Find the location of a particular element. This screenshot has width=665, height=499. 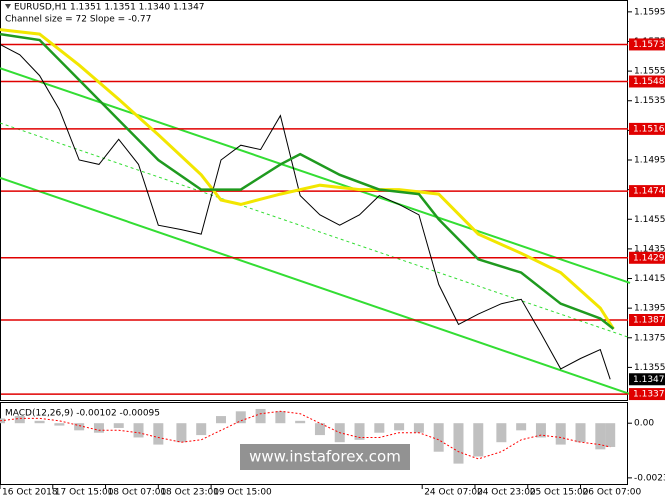

level-label: 1.1474 is located at coordinates (649, 192).